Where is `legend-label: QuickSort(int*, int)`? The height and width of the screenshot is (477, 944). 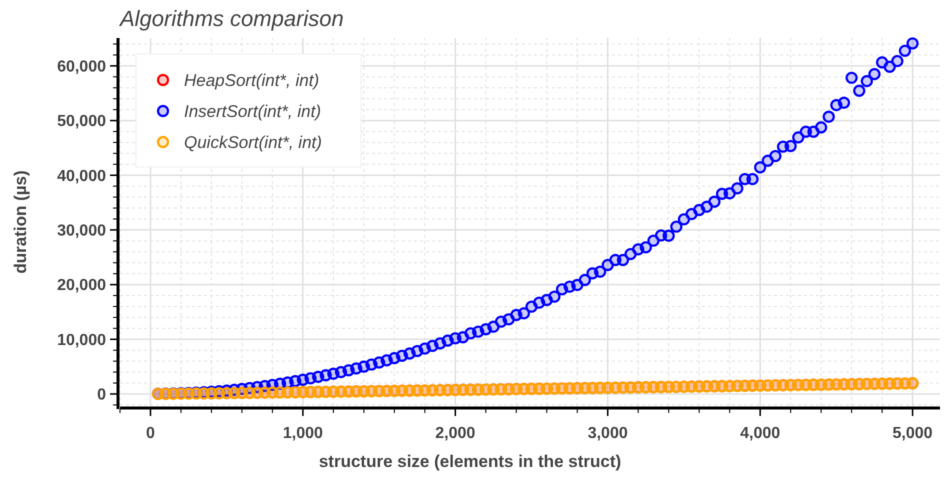
legend-label: QuickSort(int*, int) is located at coordinates (253, 142).